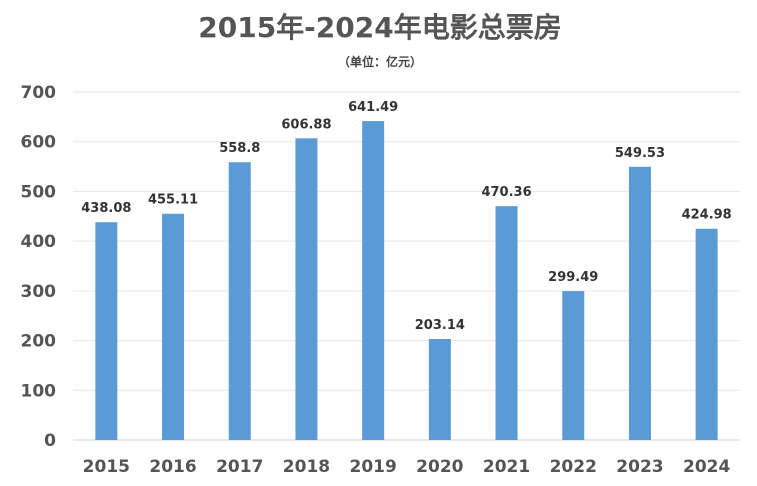 This screenshot has height=486, width=757. What do you see at coordinates (373, 107) in the screenshot?
I see `data-label: 641.49` at bounding box center [373, 107].